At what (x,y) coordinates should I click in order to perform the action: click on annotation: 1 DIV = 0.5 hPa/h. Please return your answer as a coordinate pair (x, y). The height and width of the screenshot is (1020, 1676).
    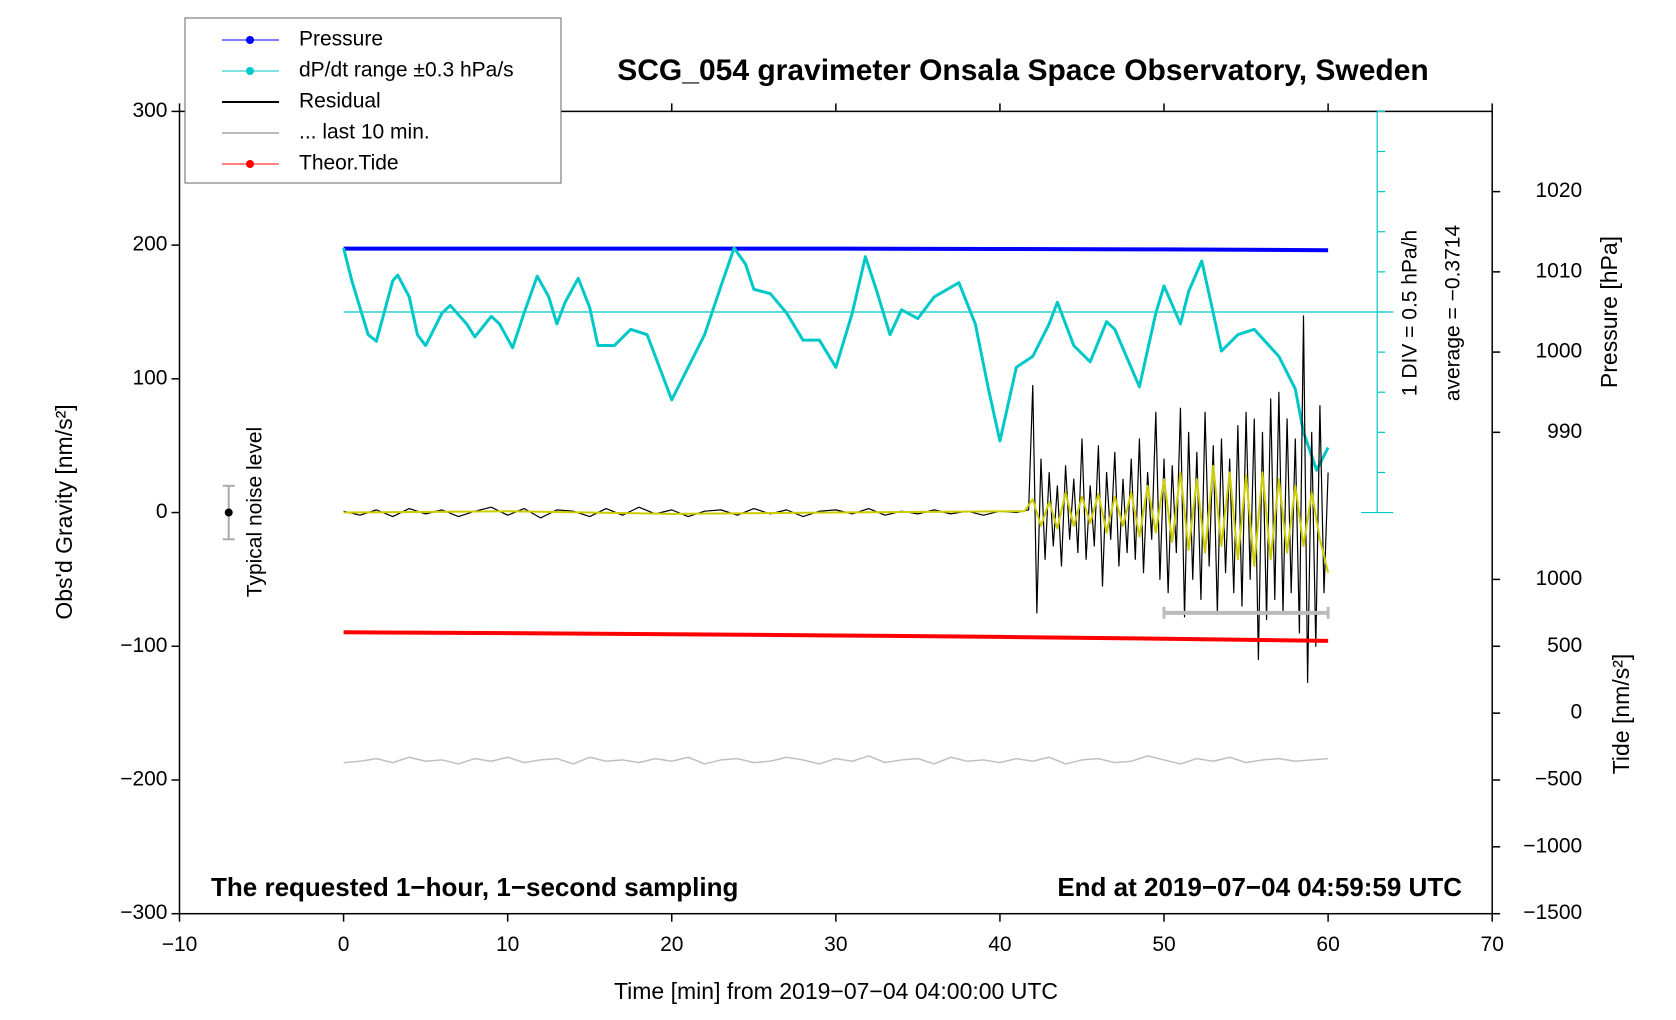
    Looking at the image, I should click on (1410, 313).